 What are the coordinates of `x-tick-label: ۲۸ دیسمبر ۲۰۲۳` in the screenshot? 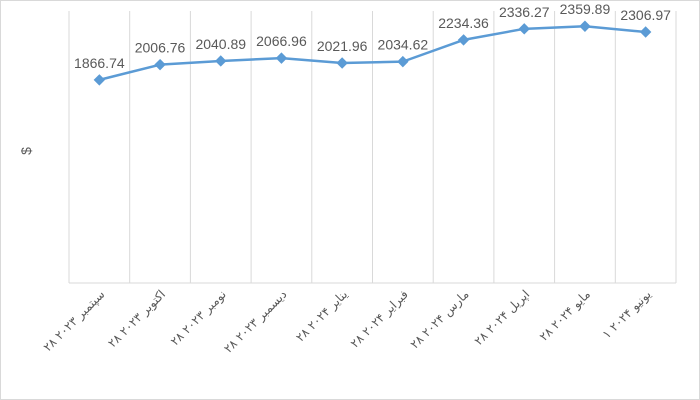 It's located at (255, 321).